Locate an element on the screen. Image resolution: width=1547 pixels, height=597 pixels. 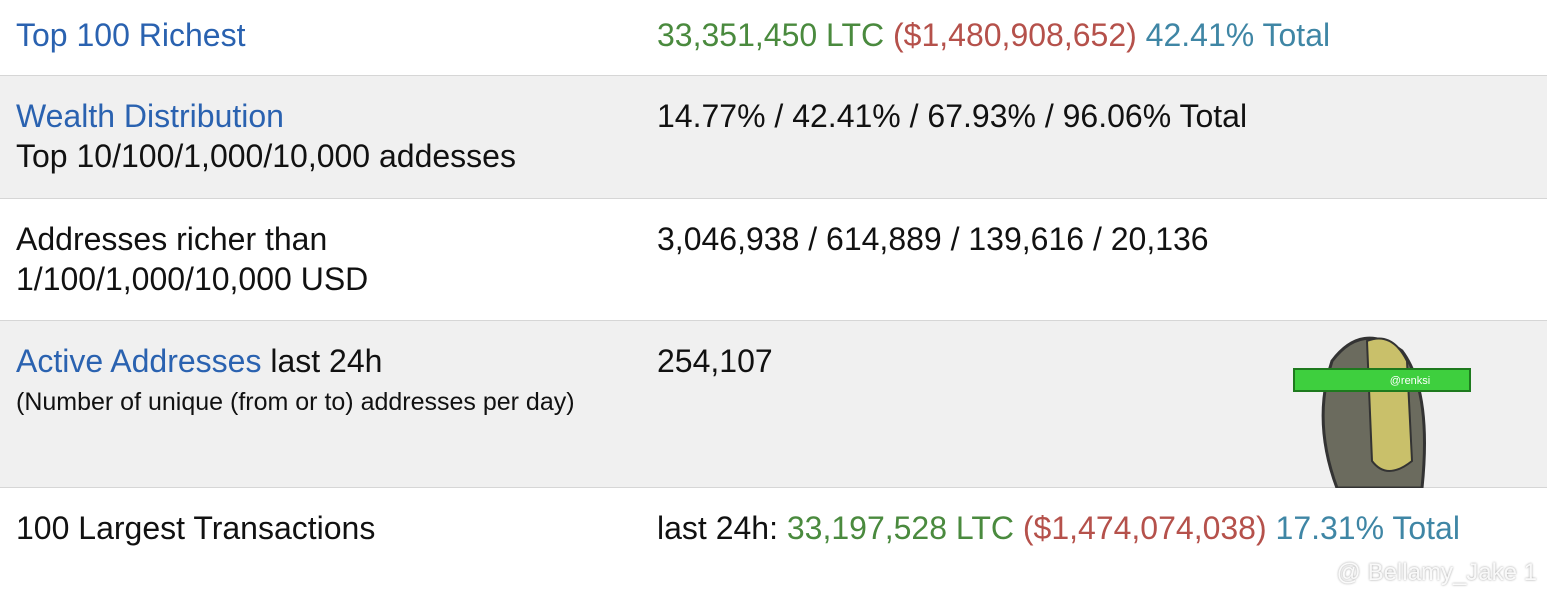
text: 1/100/1,000/10,000 USD is located at coordinates (192, 279).